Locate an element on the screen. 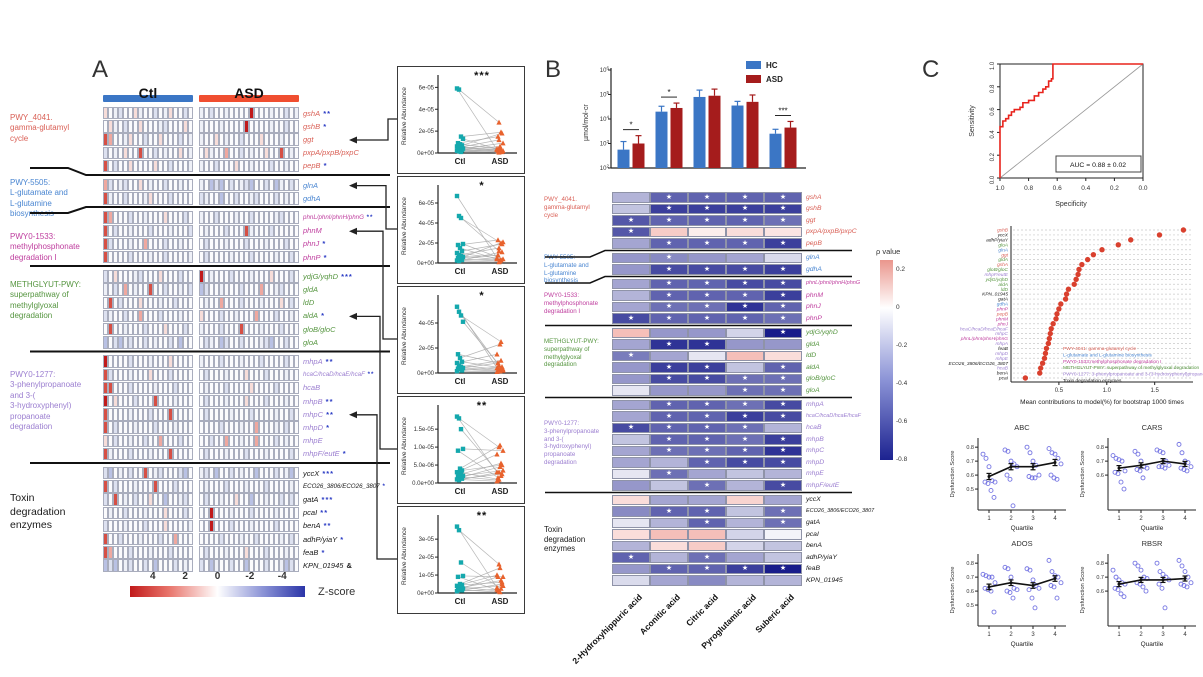 This screenshot has height=677, width=1203. asd-bar is located at coordinates (638, 155).